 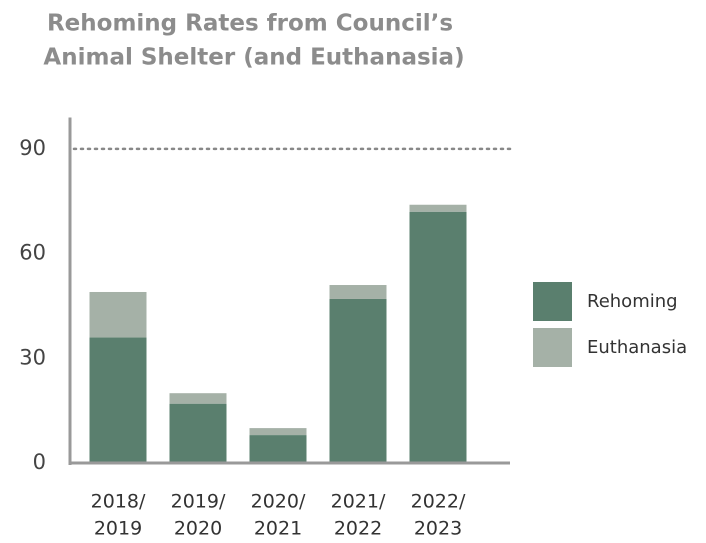 I want to click on x-tick-label: 2023, so click(x=438, y=529).